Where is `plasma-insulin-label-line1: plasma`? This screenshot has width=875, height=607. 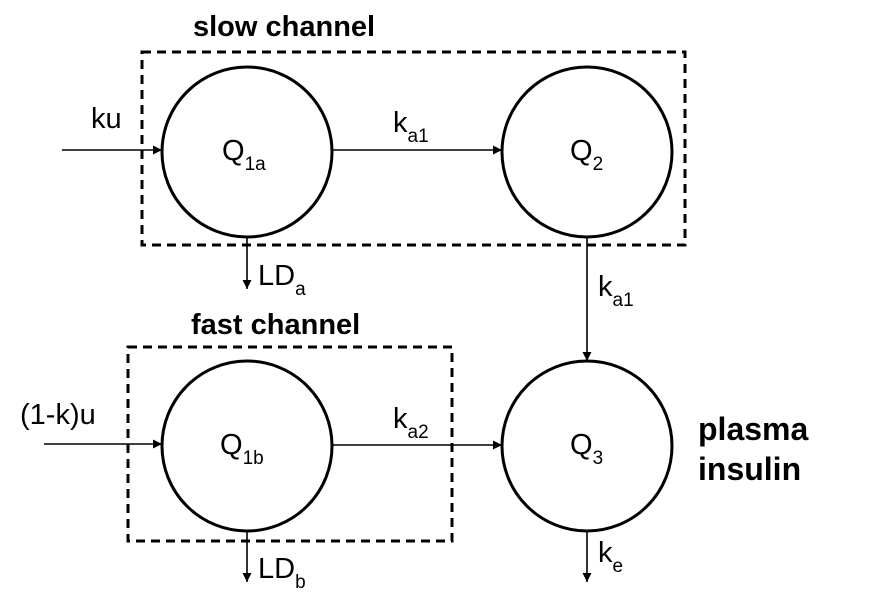
plasma-insulin-label-line1: plasma is located at coordinates (753, 429).